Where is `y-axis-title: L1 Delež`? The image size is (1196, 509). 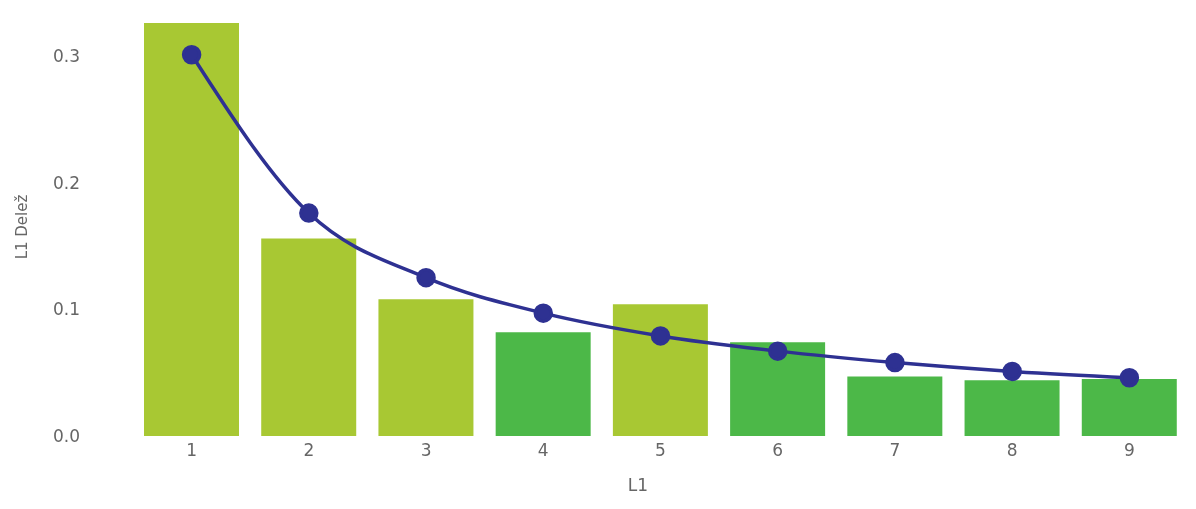 y-axis-title: L1 Delež is located at coordinates (22, 227).